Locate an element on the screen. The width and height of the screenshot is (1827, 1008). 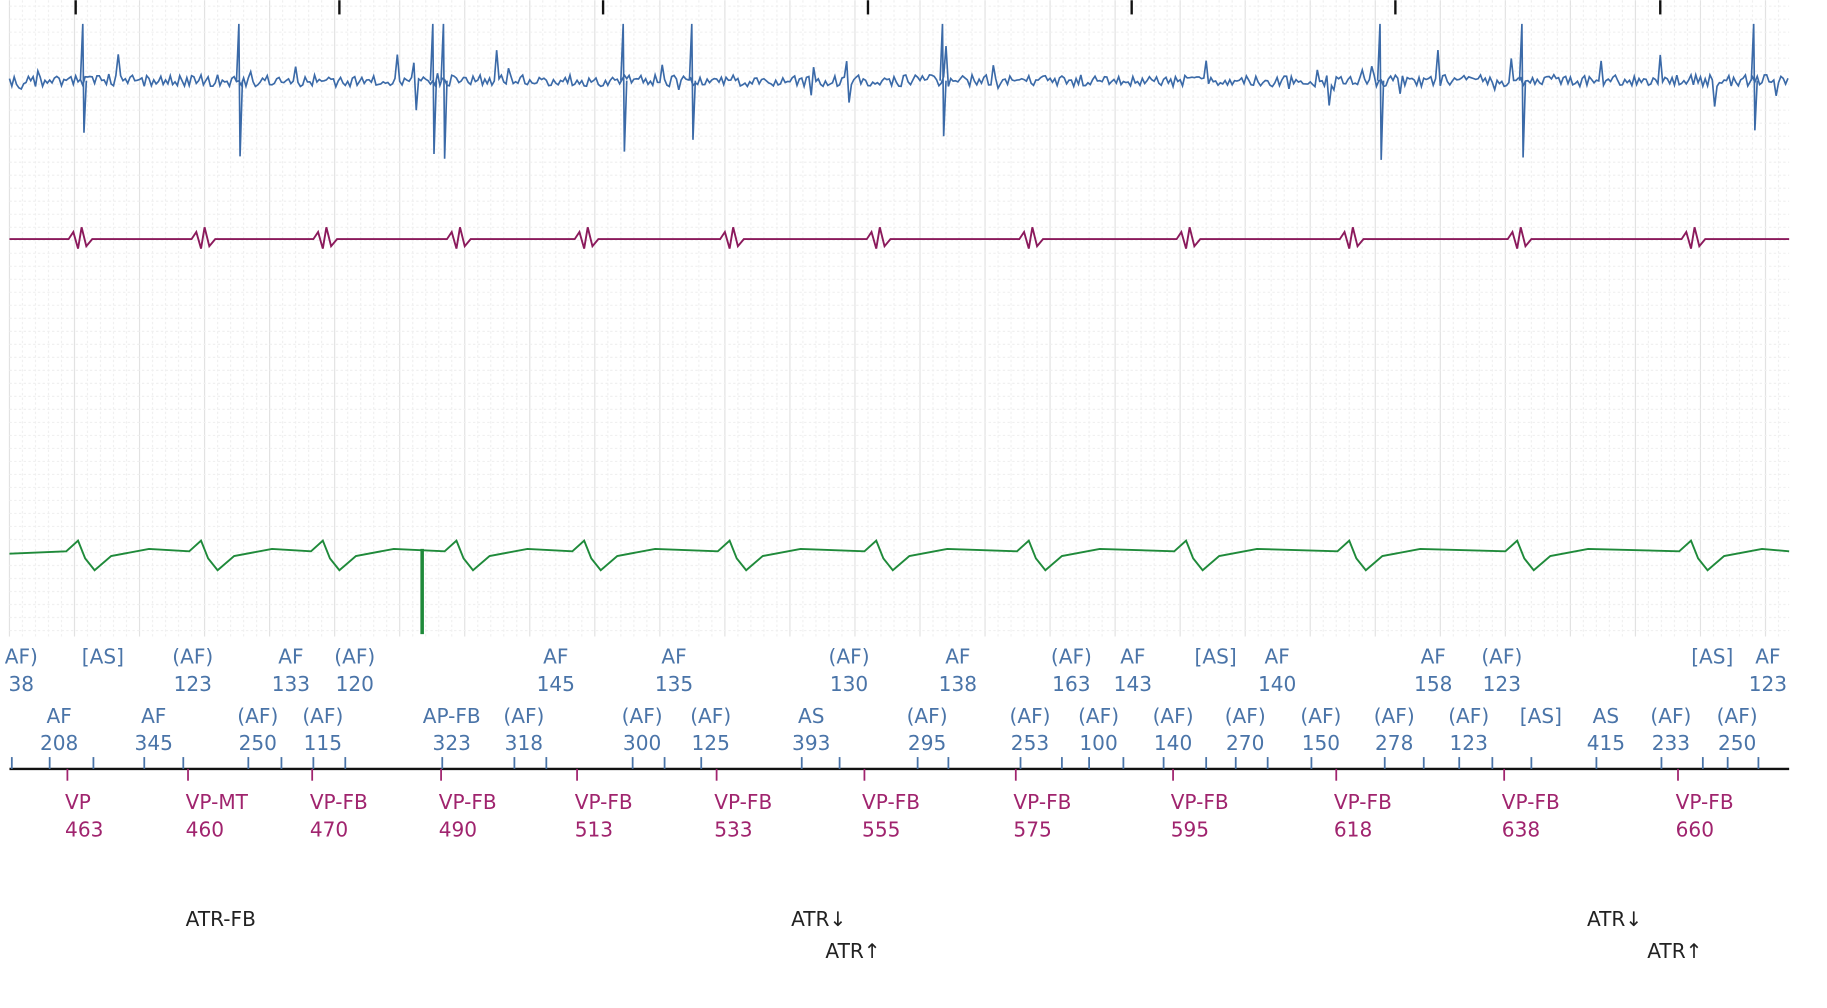
marker-interval: 208 is located at coordinates (59, 743).